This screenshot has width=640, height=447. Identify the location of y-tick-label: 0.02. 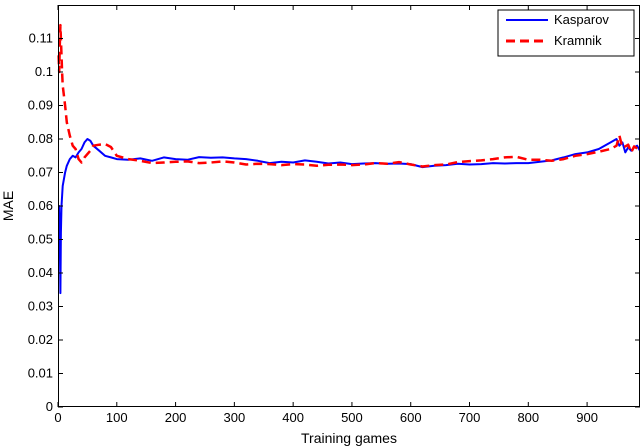
(40, 339).